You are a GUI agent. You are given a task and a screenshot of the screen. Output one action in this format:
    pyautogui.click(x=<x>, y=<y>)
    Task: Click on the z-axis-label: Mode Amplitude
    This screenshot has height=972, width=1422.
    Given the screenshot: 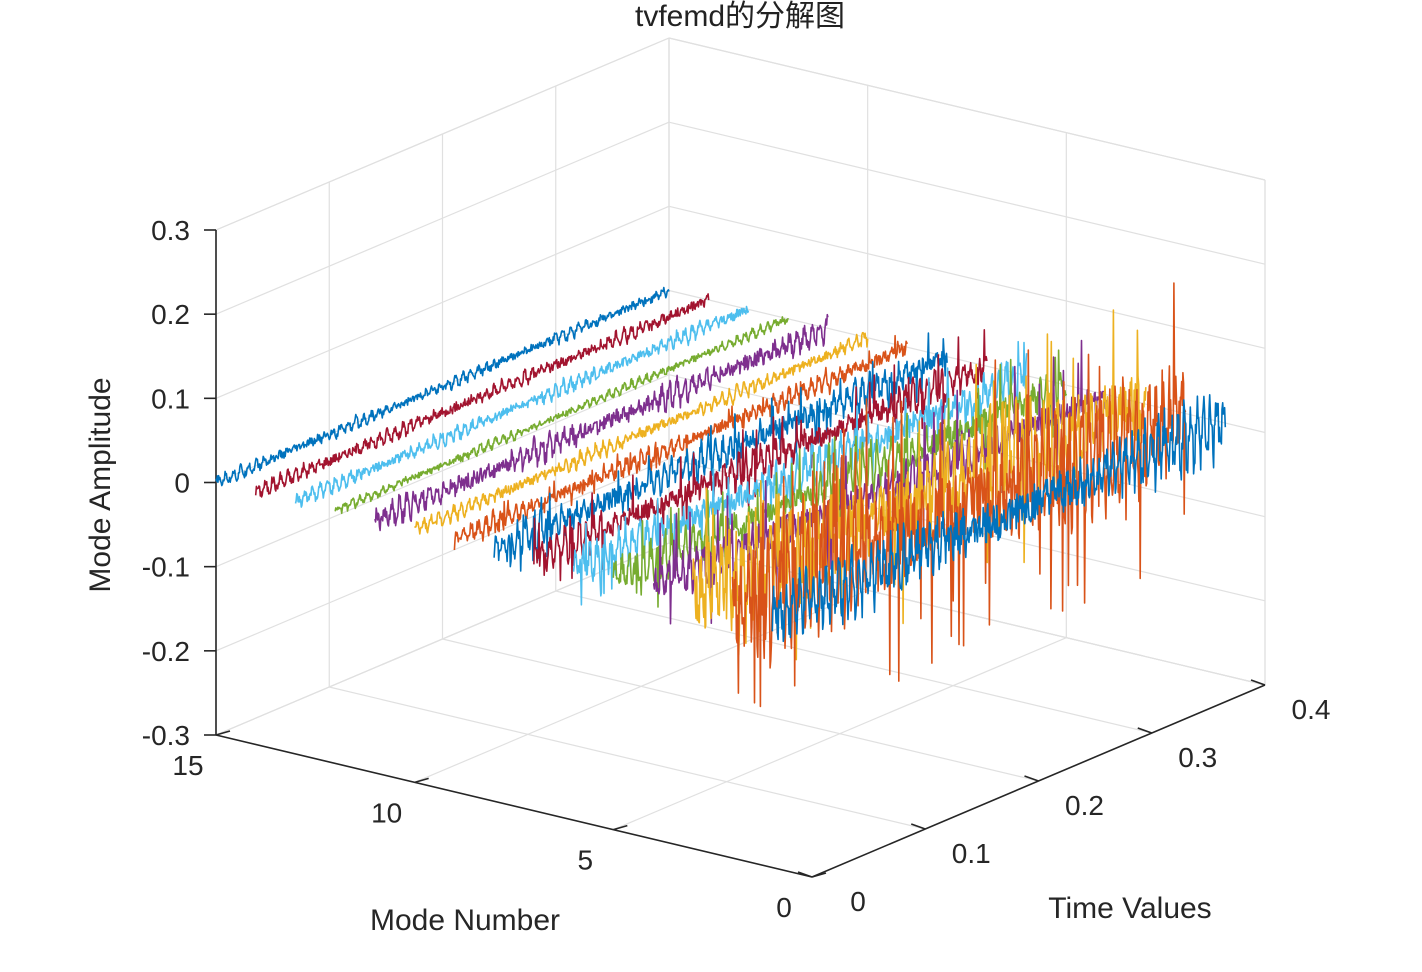 What is the action you would take?
    pyautogui.click(x=100, y=484)
    